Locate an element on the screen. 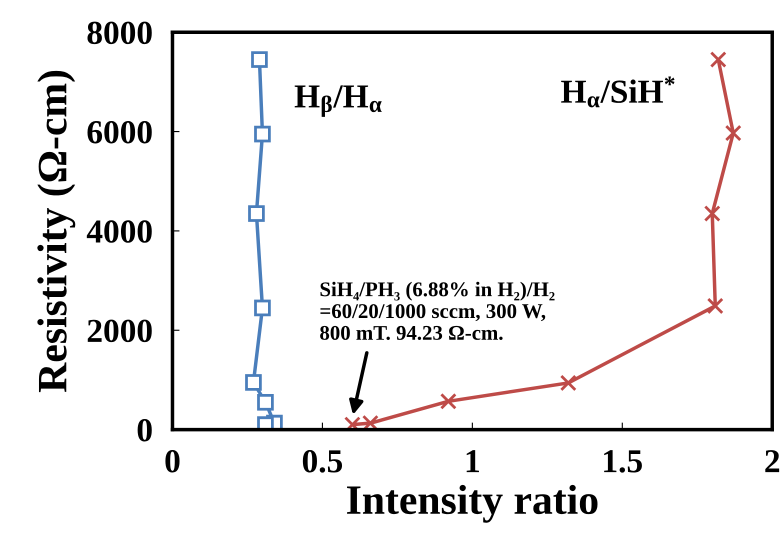 The width and height of the screenshot is (784, 537). series-label: H$_{β}$/H$_{α}$ is located at coordinates (338, 101).